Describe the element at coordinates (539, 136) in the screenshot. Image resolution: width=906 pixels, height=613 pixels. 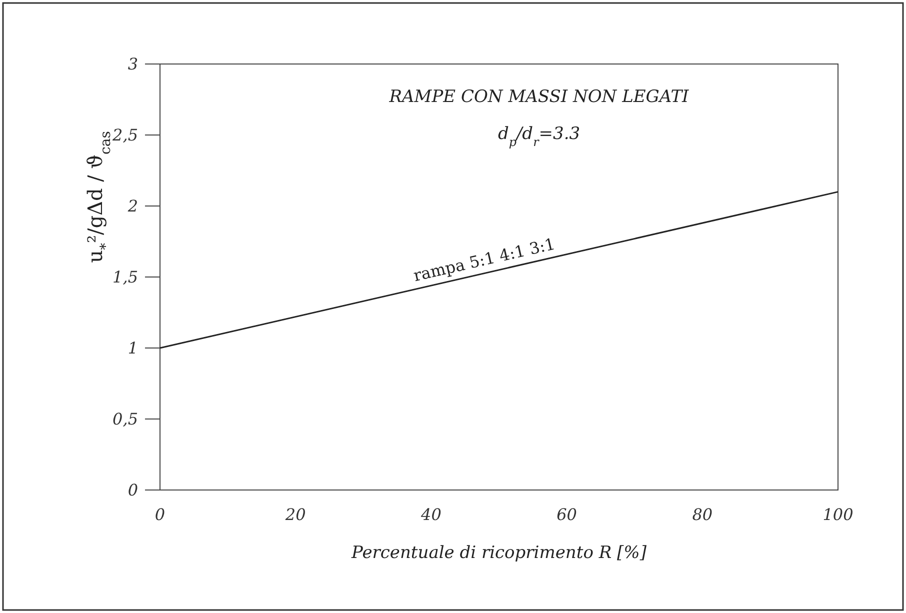
I see `annotation: d$_{p}$/d$_{r}$=3.3` at that location.